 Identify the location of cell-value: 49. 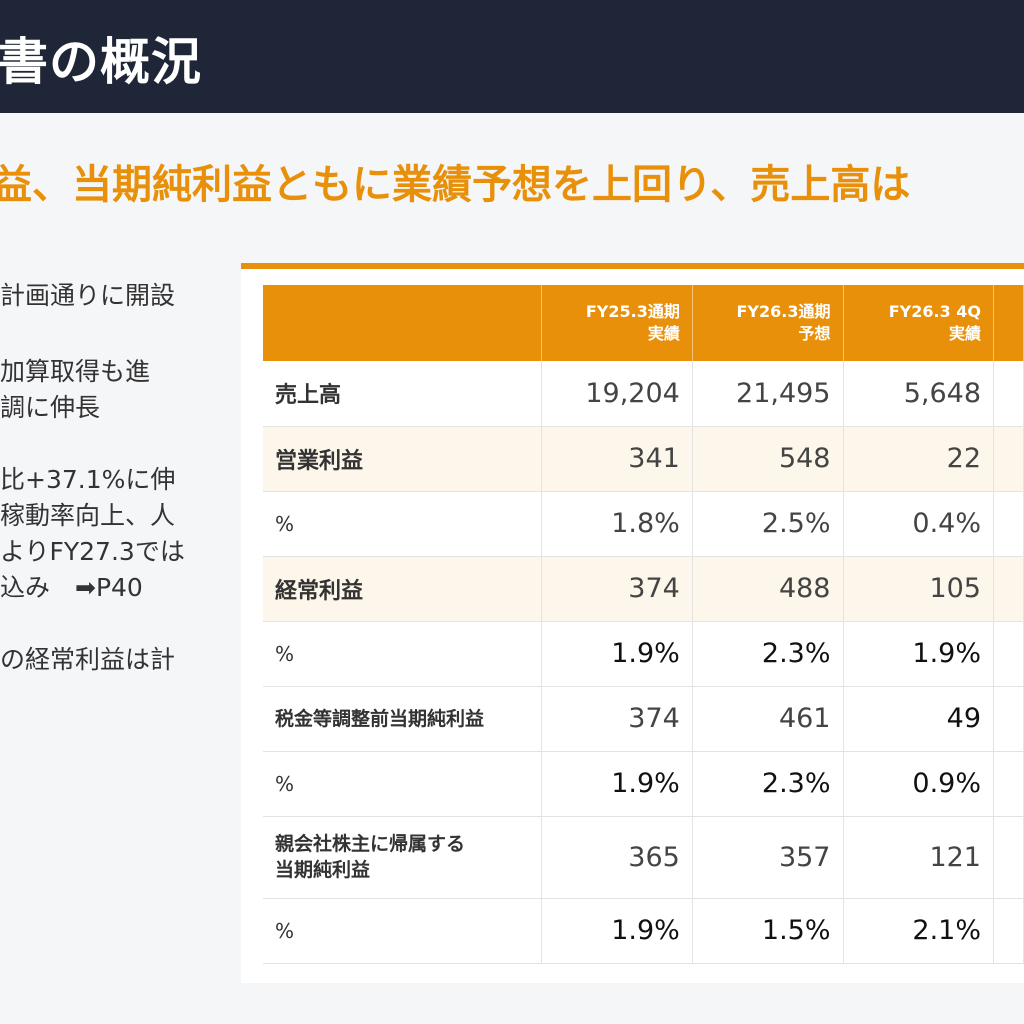
(918, 719).